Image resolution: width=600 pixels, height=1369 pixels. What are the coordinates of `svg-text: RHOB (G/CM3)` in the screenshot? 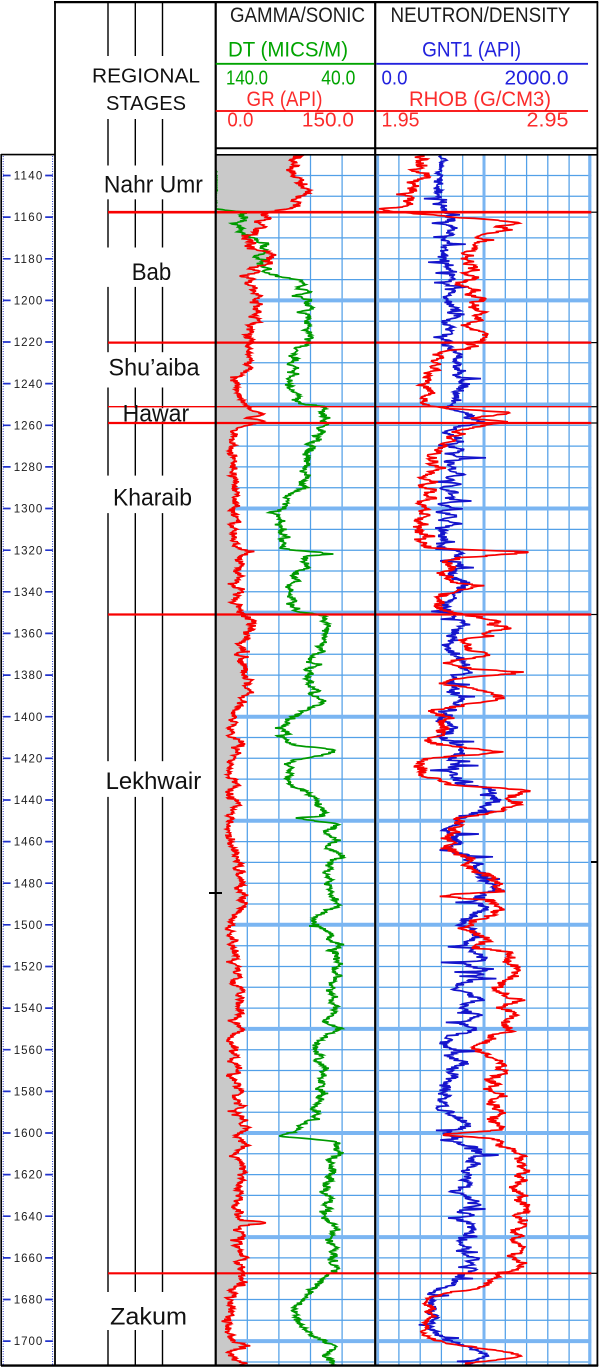 It's located at (480, 99).